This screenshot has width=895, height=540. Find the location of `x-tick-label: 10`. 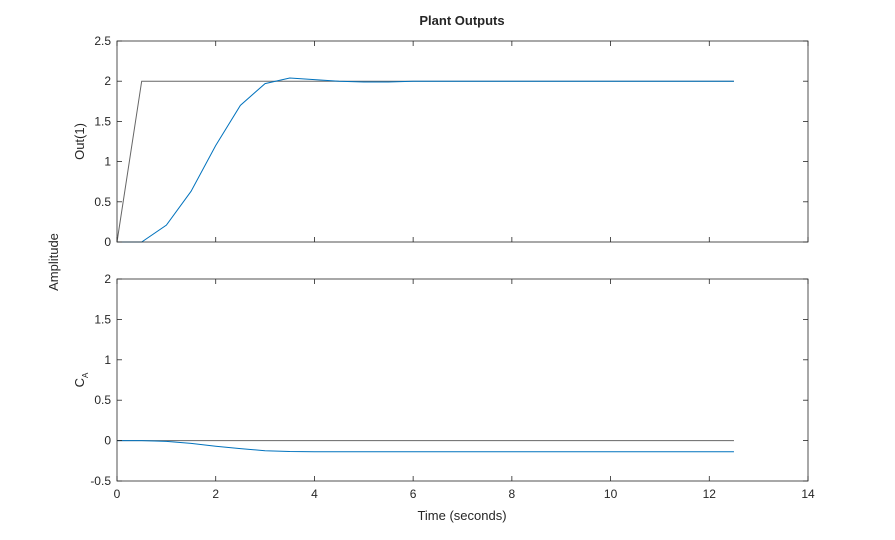

x-tick-label: 10 is located at coordinates (611, 494).